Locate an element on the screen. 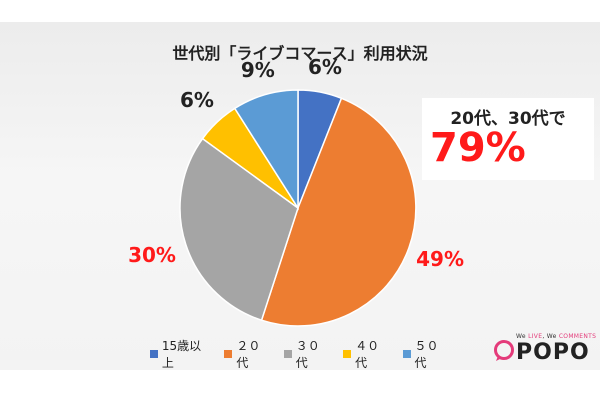 The height and width of the screenshot is (400, 600). brand-tagline: We LIVE, We COMMENTS is located at coordinates (556, 336).